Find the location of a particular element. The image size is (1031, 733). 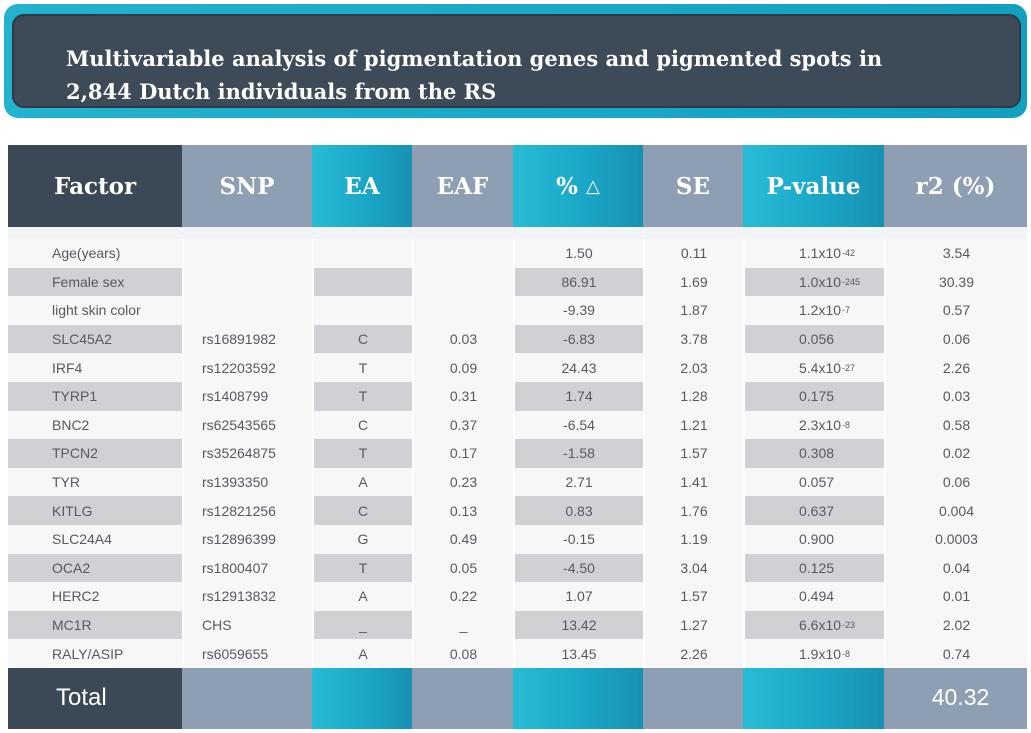

table-row: OCA2 rs1800407 T 0.05 -4.50 3.04 0.125 0.04 is located at coordinates (517, 568).